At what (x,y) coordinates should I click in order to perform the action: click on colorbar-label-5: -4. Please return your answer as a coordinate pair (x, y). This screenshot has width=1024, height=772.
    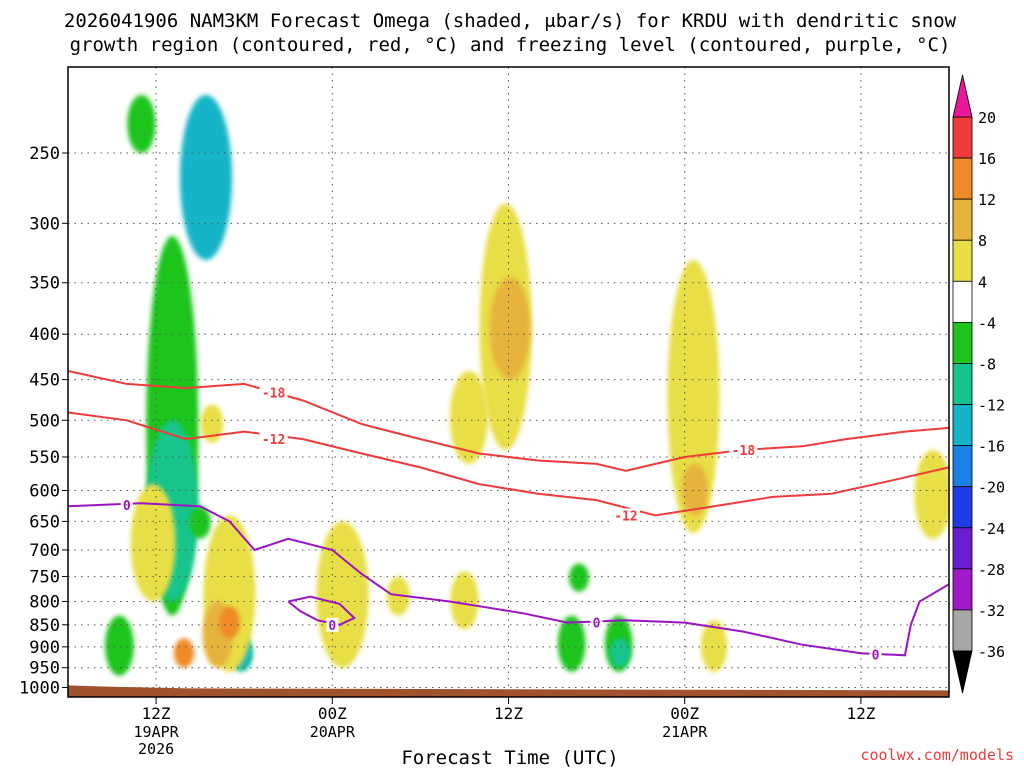
    Looking at the image, I should click on (987, 323).